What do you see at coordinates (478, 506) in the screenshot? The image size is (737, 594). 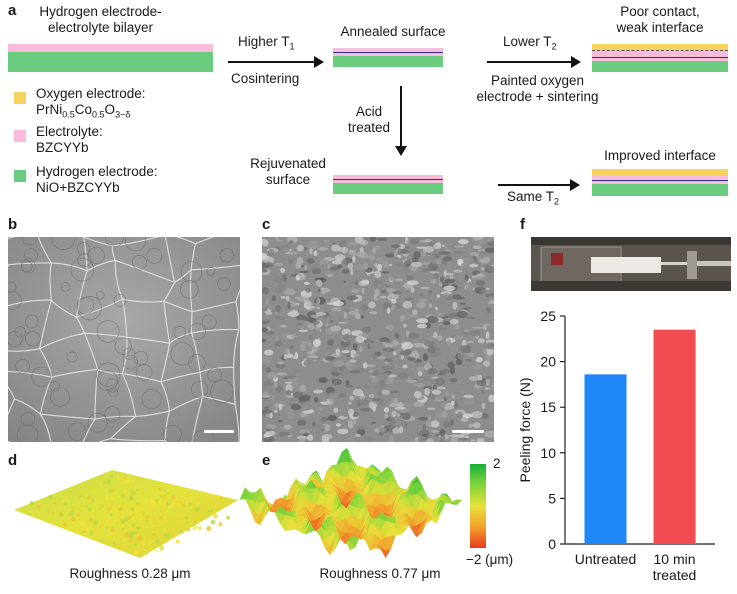 I see `color-scale-bar` at bounding box center [478, 506].